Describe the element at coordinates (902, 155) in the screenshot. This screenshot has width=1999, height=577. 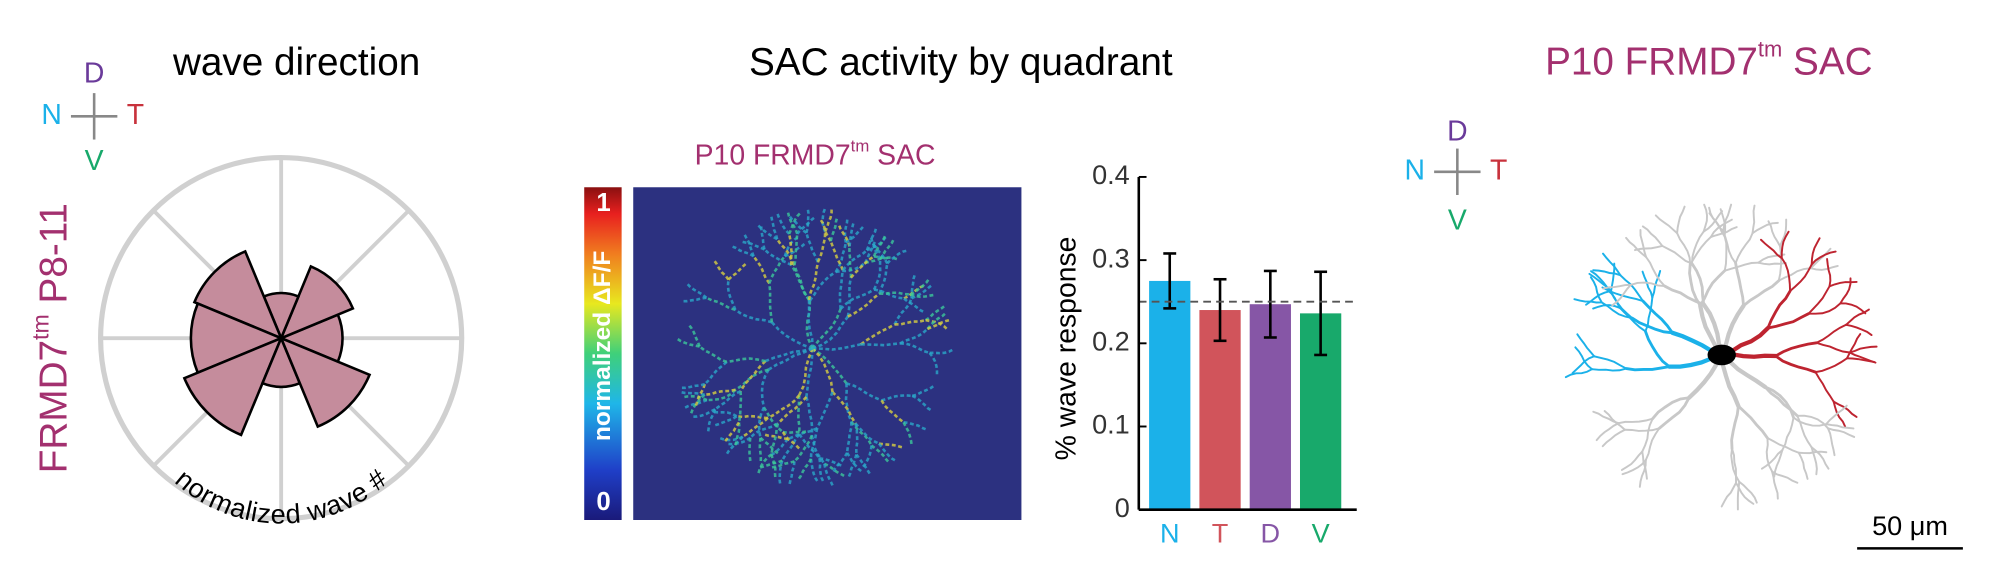
I see `title-part: SAC` at that location.